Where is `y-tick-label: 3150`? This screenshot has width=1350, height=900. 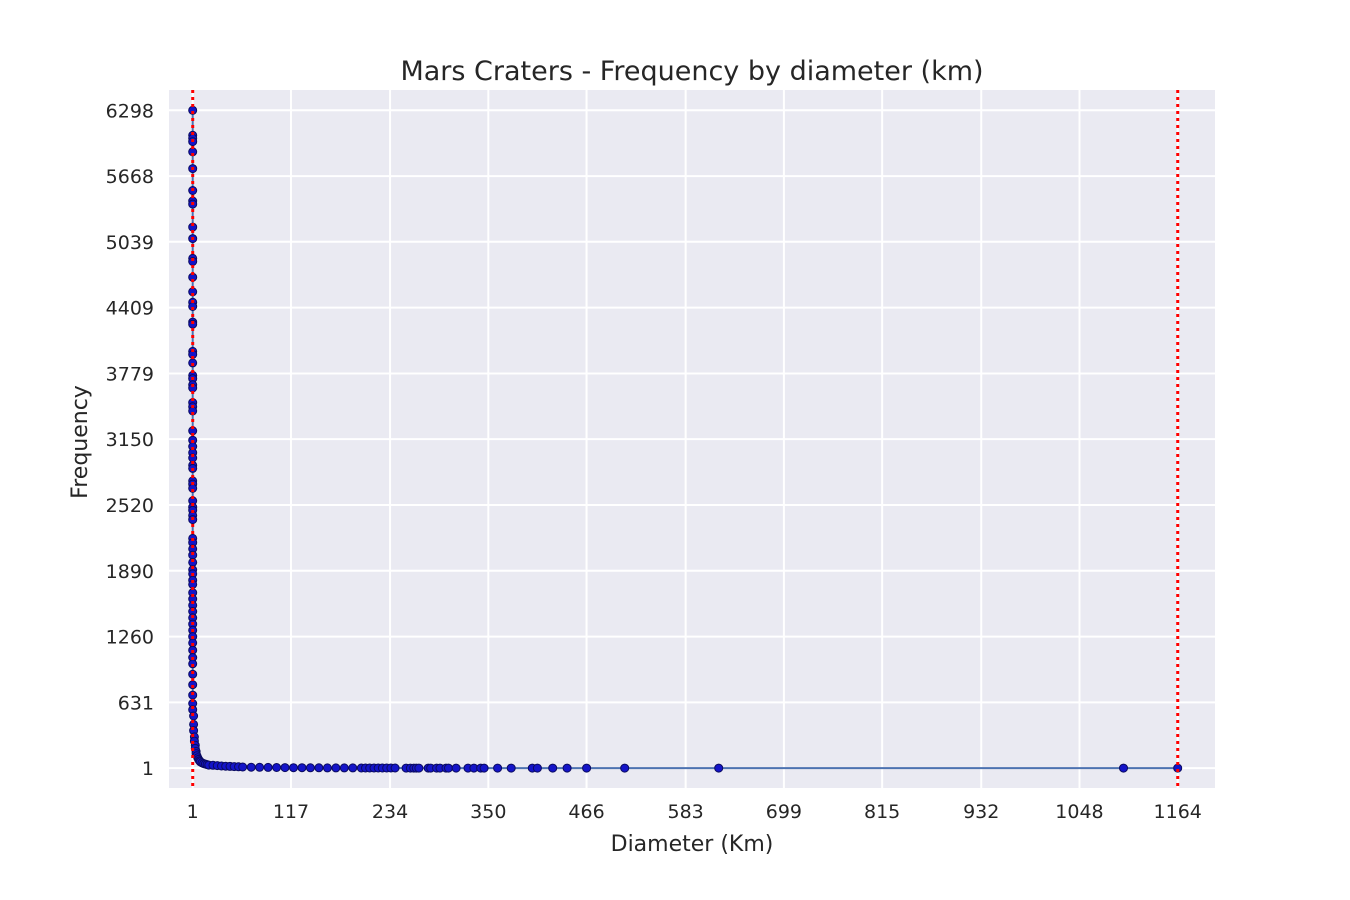
y-tick-label: 3150 is located at coordinates (130, 440).